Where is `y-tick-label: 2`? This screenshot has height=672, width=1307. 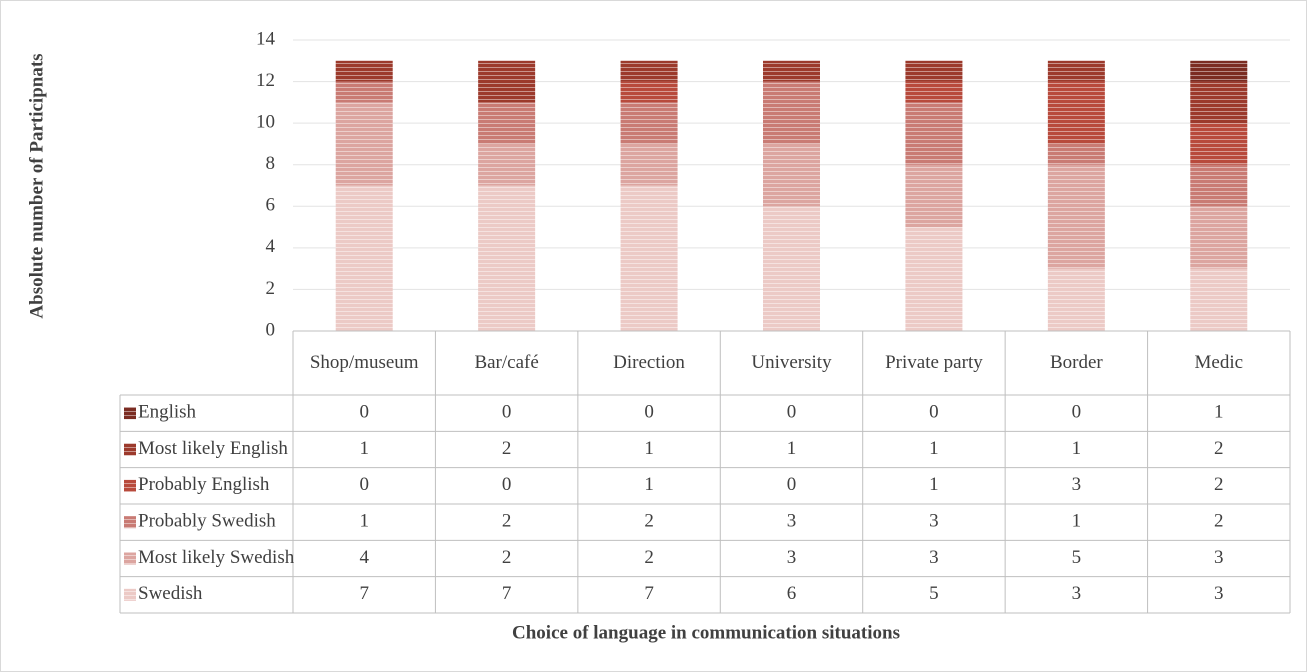 y-tick-label: 2 is located at coordinates (271, 288).